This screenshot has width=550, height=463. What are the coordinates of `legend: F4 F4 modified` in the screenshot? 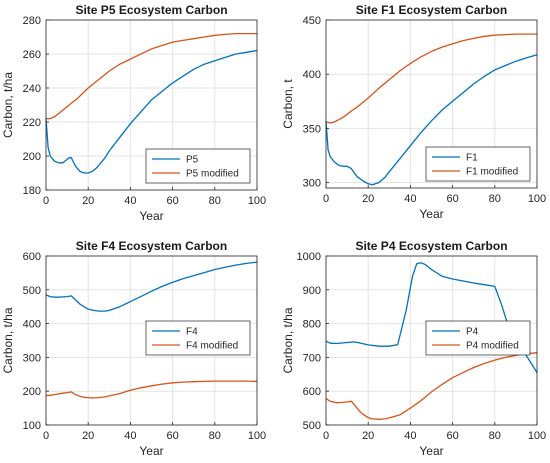 It's located at (198, 338).